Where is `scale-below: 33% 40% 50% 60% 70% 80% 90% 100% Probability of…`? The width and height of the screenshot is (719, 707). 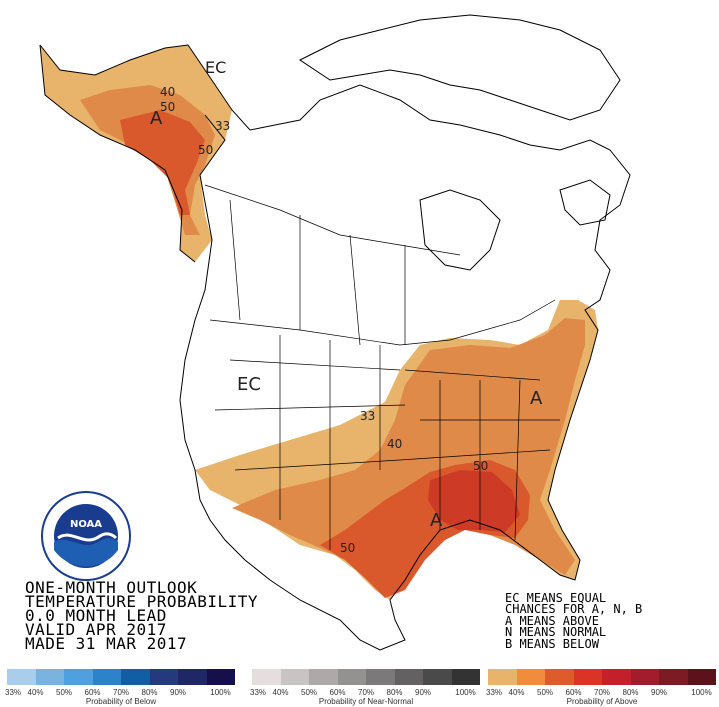 scale-below: 33% 40% 50% 60% 70% 80% 90% 100% Probability of… is located at coordinates (119, 687).